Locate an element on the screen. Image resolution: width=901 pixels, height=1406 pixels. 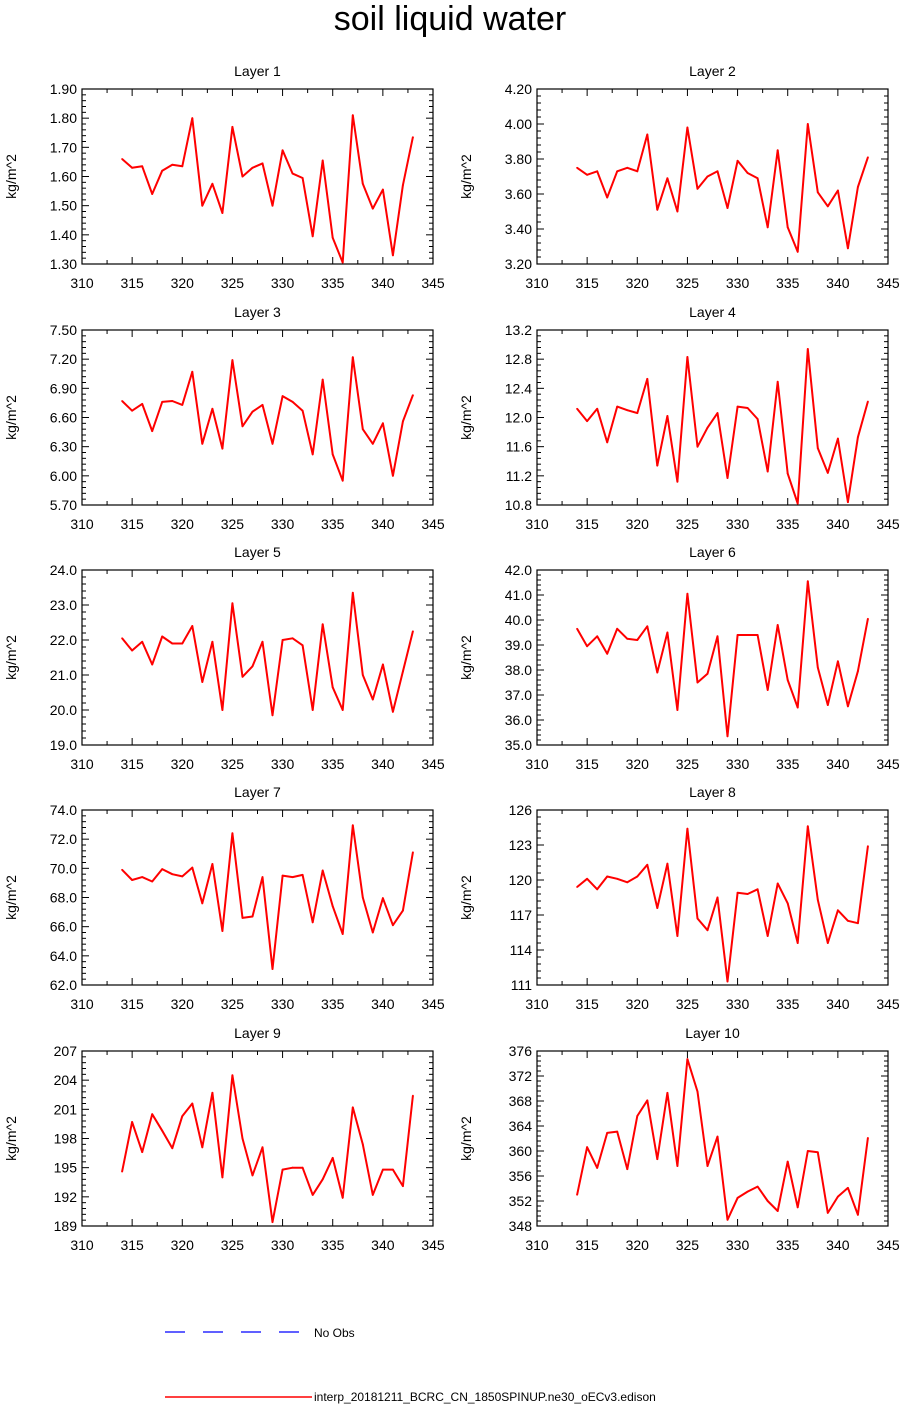
plot-frame is located at coordinates (712, 897).